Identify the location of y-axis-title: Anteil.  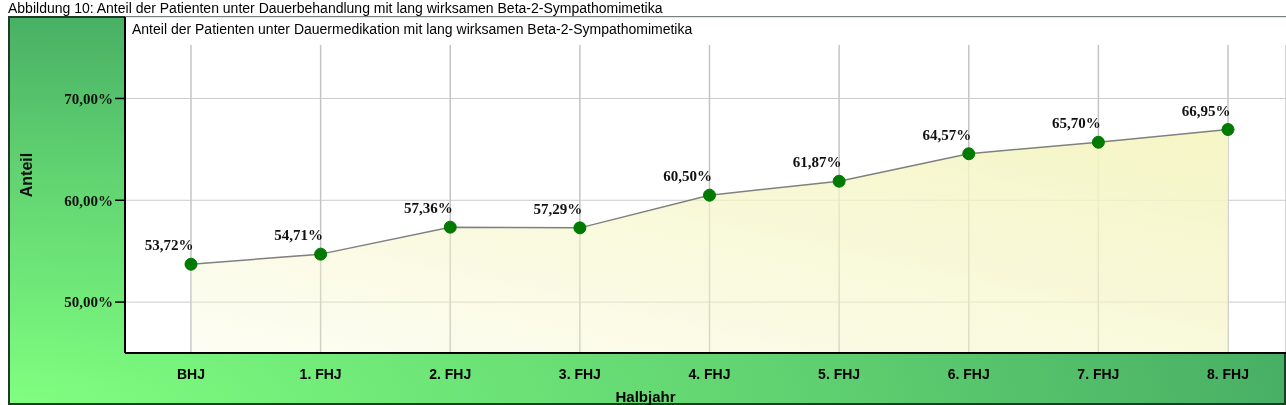
(26, 175).